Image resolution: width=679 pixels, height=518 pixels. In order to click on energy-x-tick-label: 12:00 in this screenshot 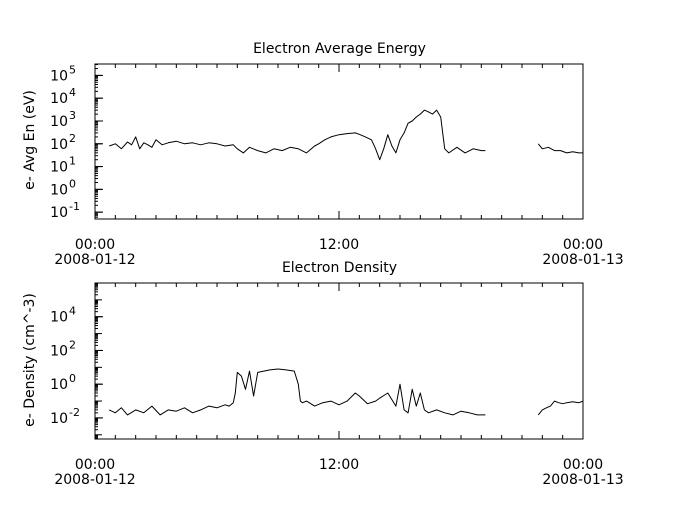, I will do `click(339, 245)`.